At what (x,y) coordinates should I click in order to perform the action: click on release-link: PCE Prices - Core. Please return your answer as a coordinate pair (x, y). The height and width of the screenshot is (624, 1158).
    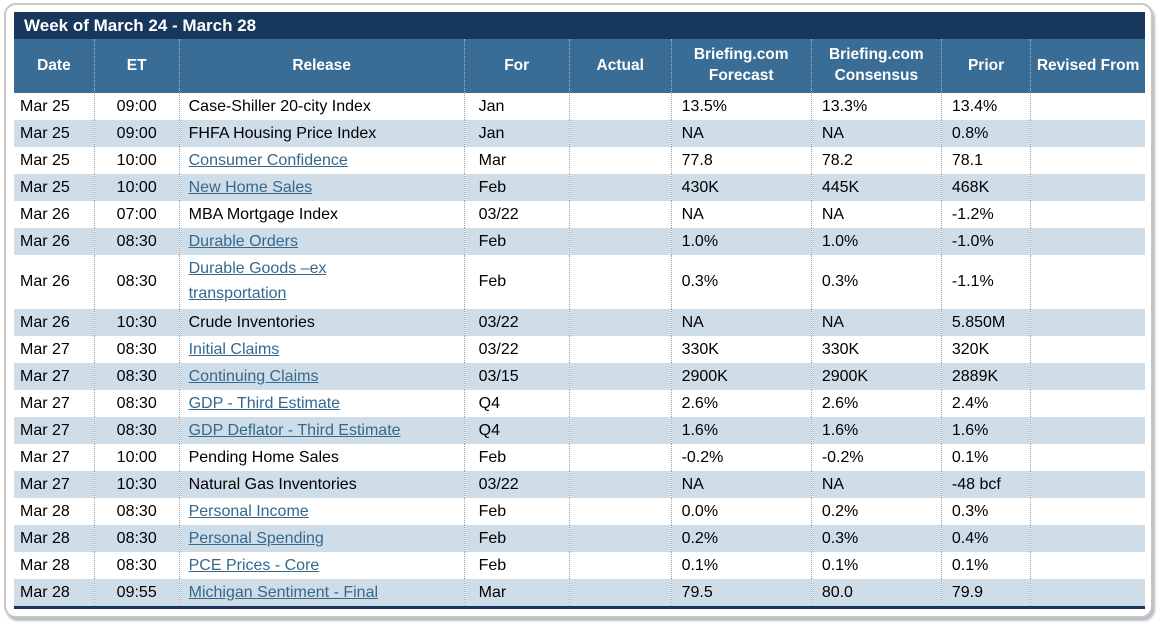
    Looking at the image, I should click on (254, 565).